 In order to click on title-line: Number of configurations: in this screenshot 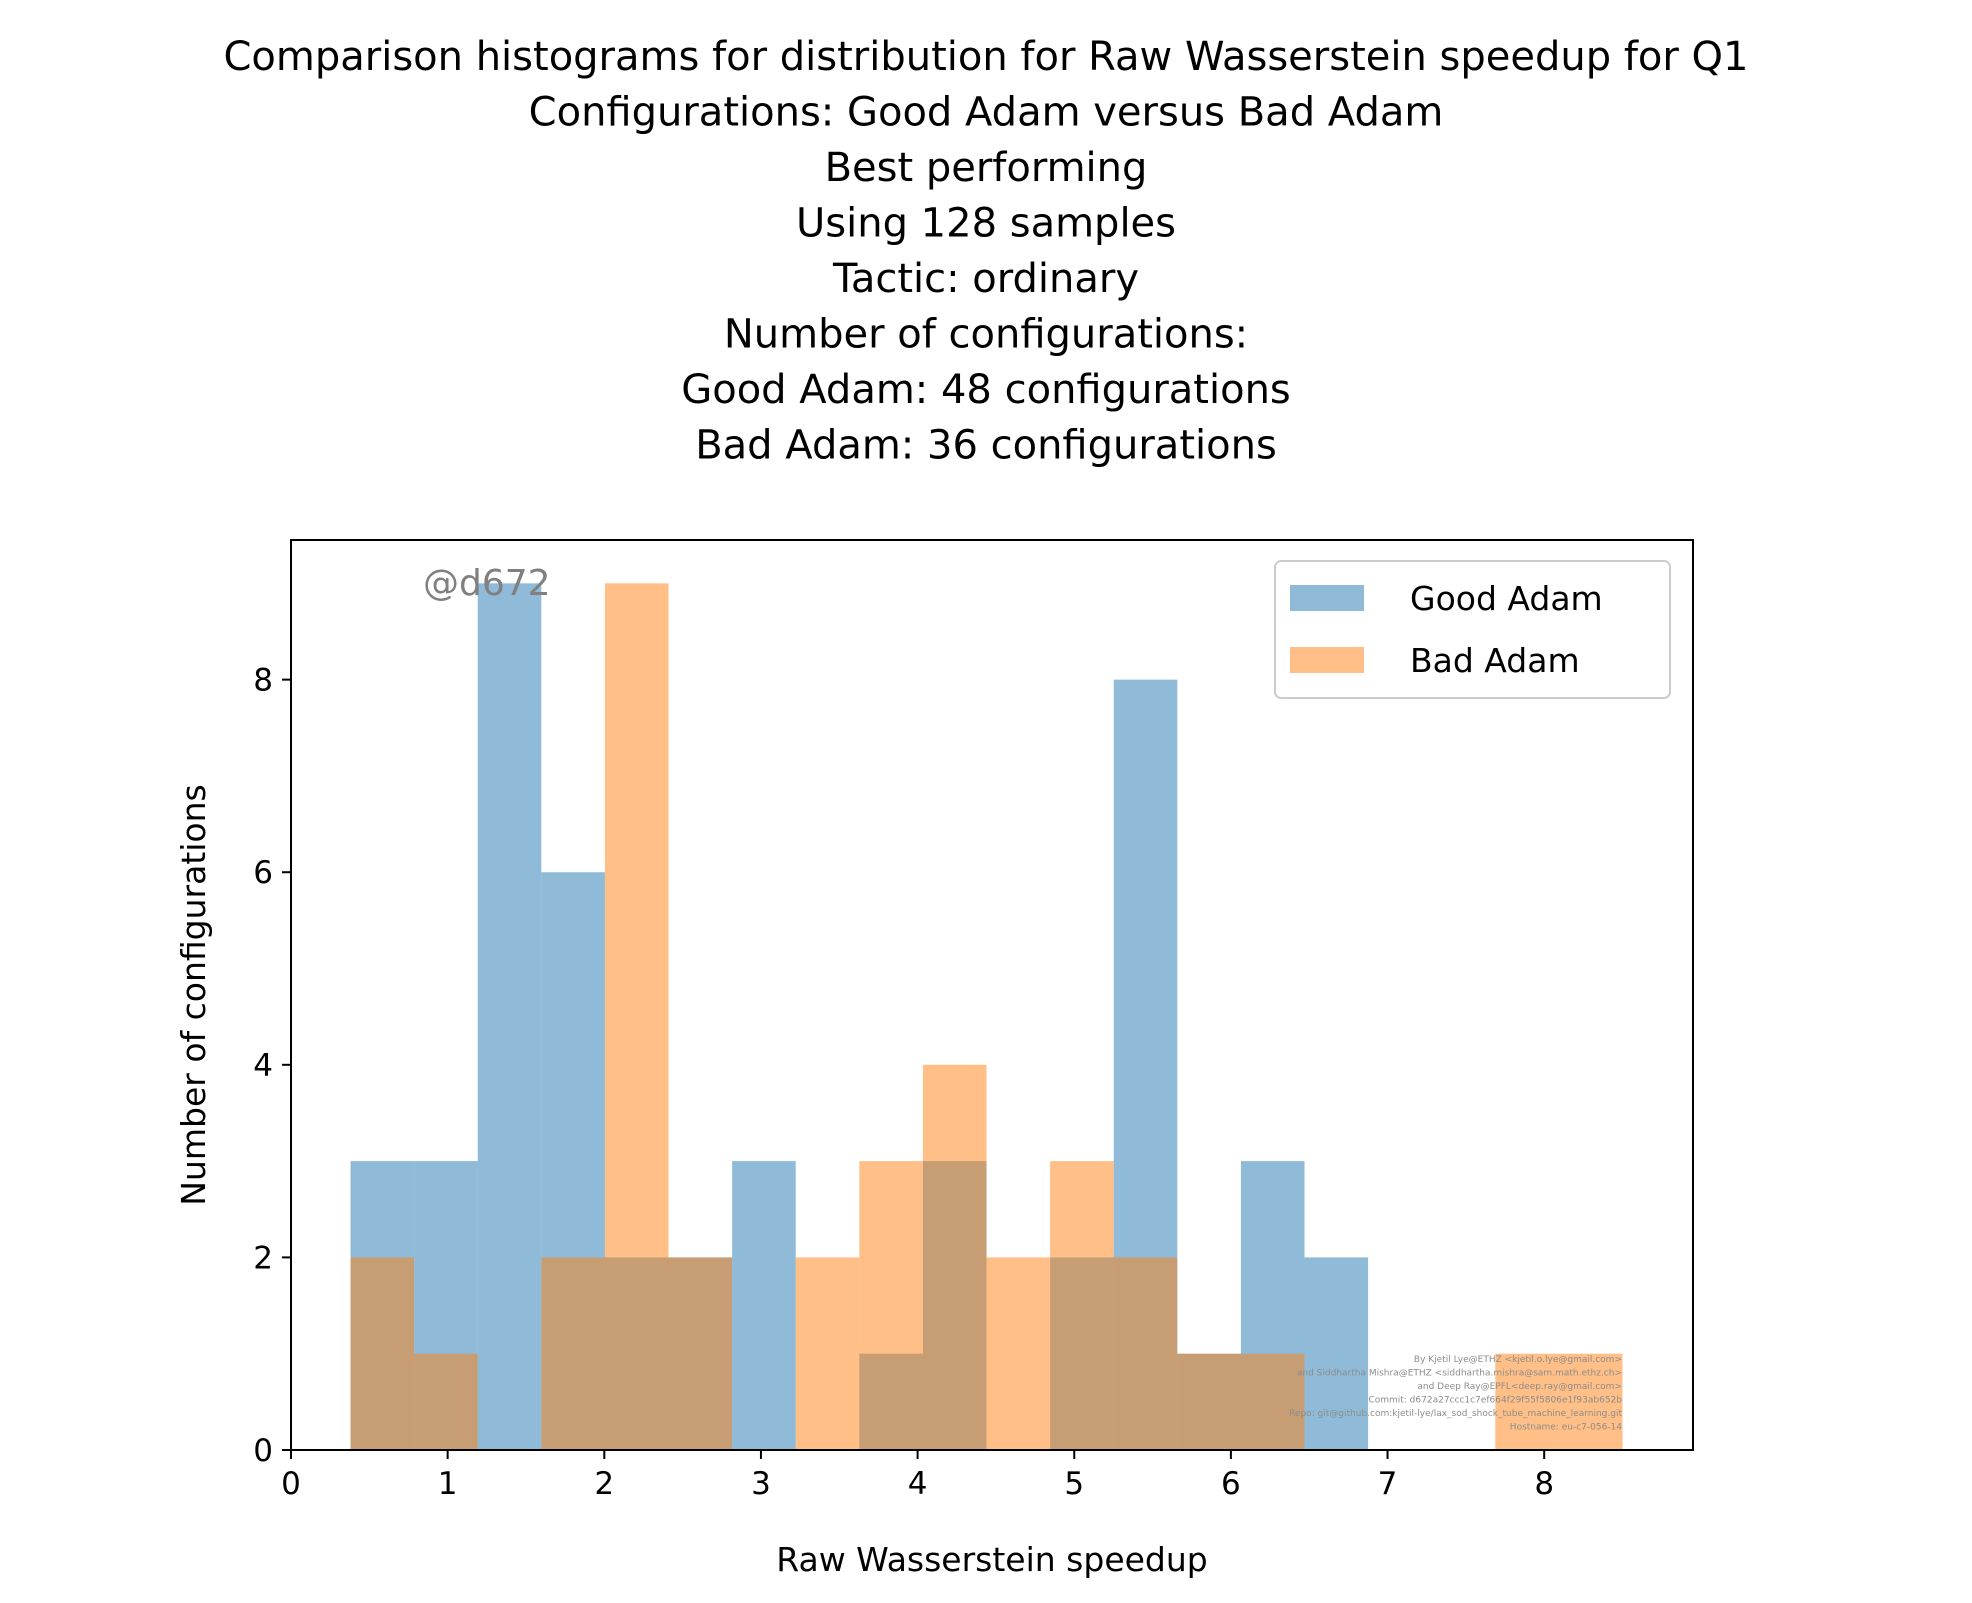, I will do `click(986, 335)`.